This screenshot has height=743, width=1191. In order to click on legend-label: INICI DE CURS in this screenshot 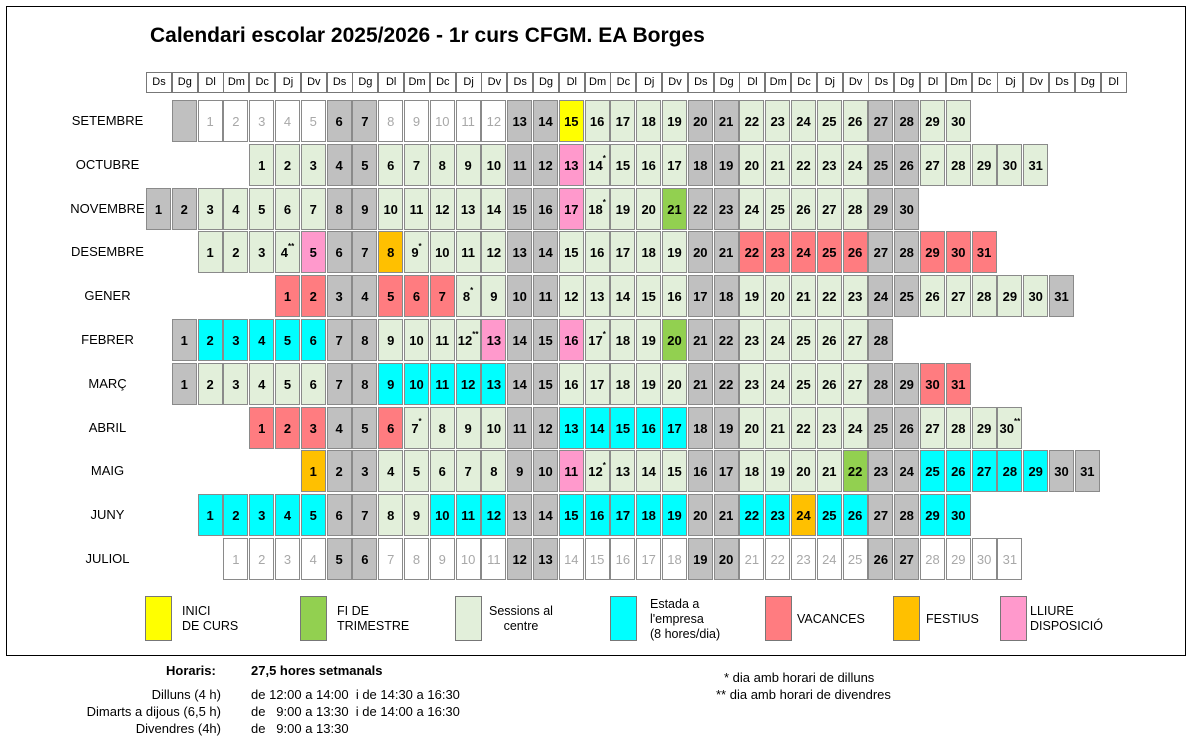, I will do `click(210, 619)`.